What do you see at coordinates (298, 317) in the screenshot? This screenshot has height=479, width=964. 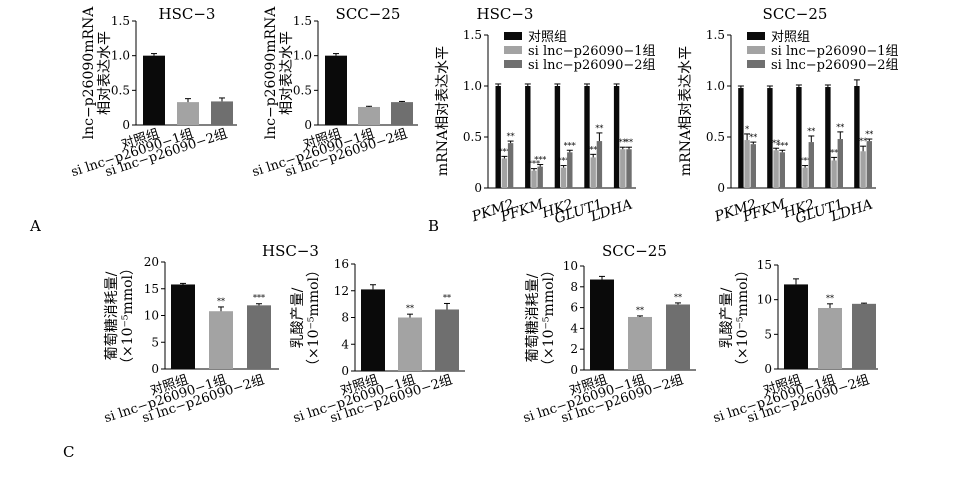 I see `ylabel-line-C2-0: 乳酸产量/` at bounding box center [298, 317].